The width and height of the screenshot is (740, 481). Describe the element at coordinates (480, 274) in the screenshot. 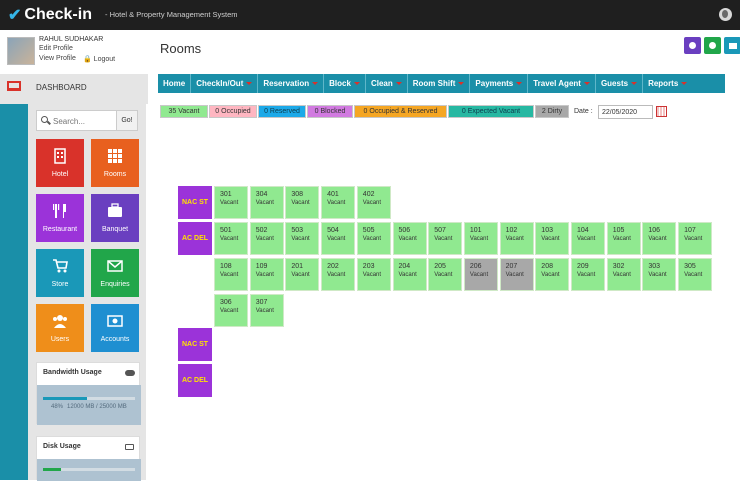

I see `room-cell: 206 Vacant` at that location.